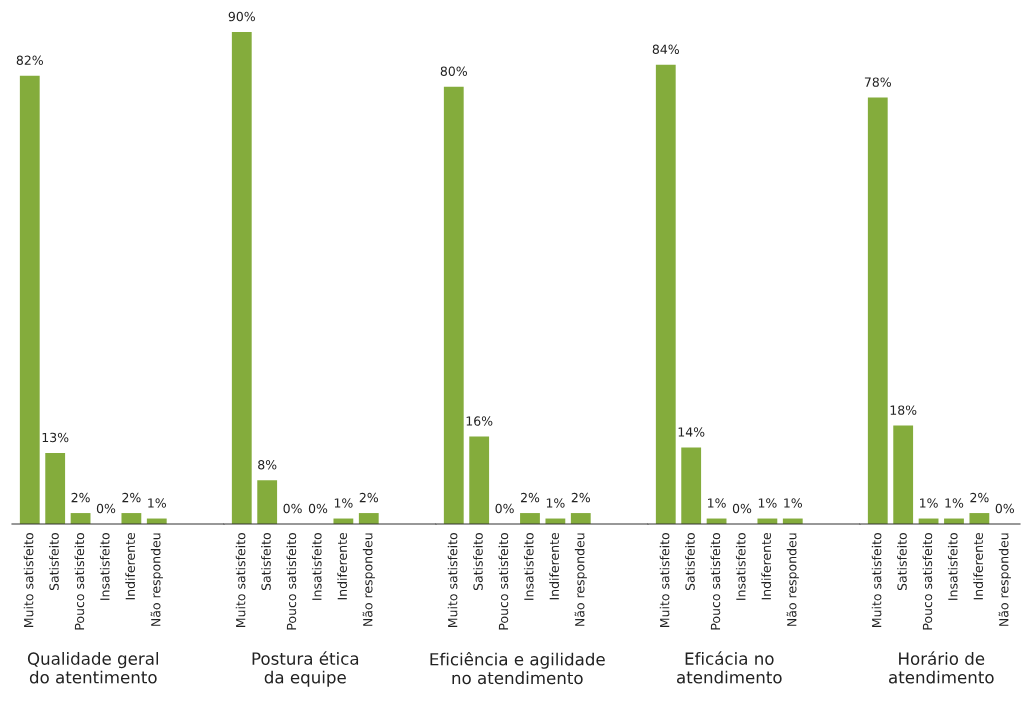 The image size is (1026, 704). I want to click on data-label: 90%, so click(241, 16).